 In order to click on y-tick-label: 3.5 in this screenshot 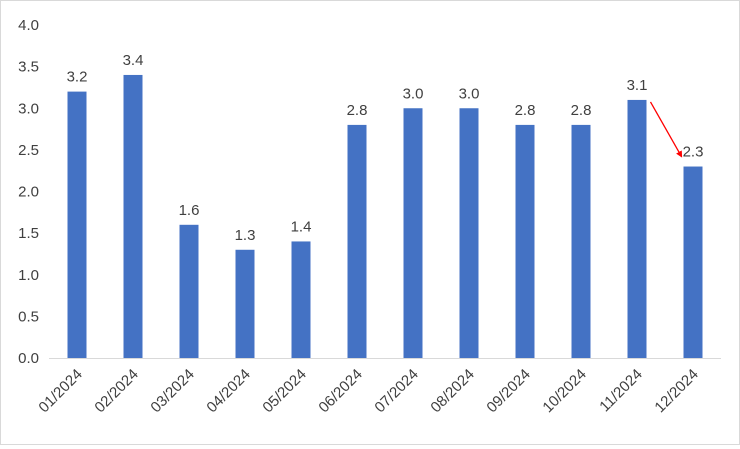, I will do `click(28, 67)`.